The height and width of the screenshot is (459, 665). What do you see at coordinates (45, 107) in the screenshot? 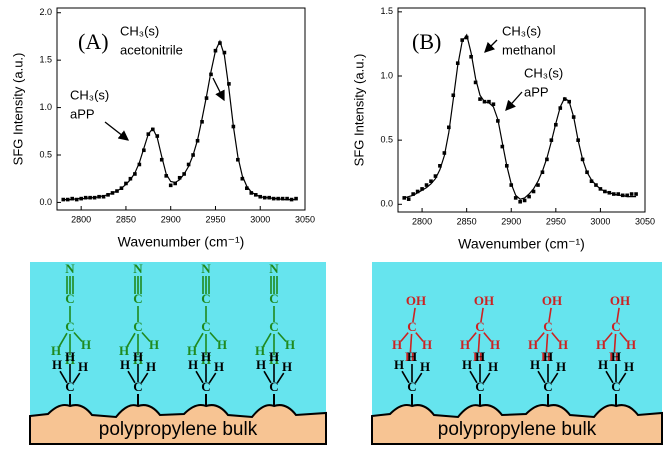
I see `y-tick-label: 1.0` at bounding box center [45, 107].